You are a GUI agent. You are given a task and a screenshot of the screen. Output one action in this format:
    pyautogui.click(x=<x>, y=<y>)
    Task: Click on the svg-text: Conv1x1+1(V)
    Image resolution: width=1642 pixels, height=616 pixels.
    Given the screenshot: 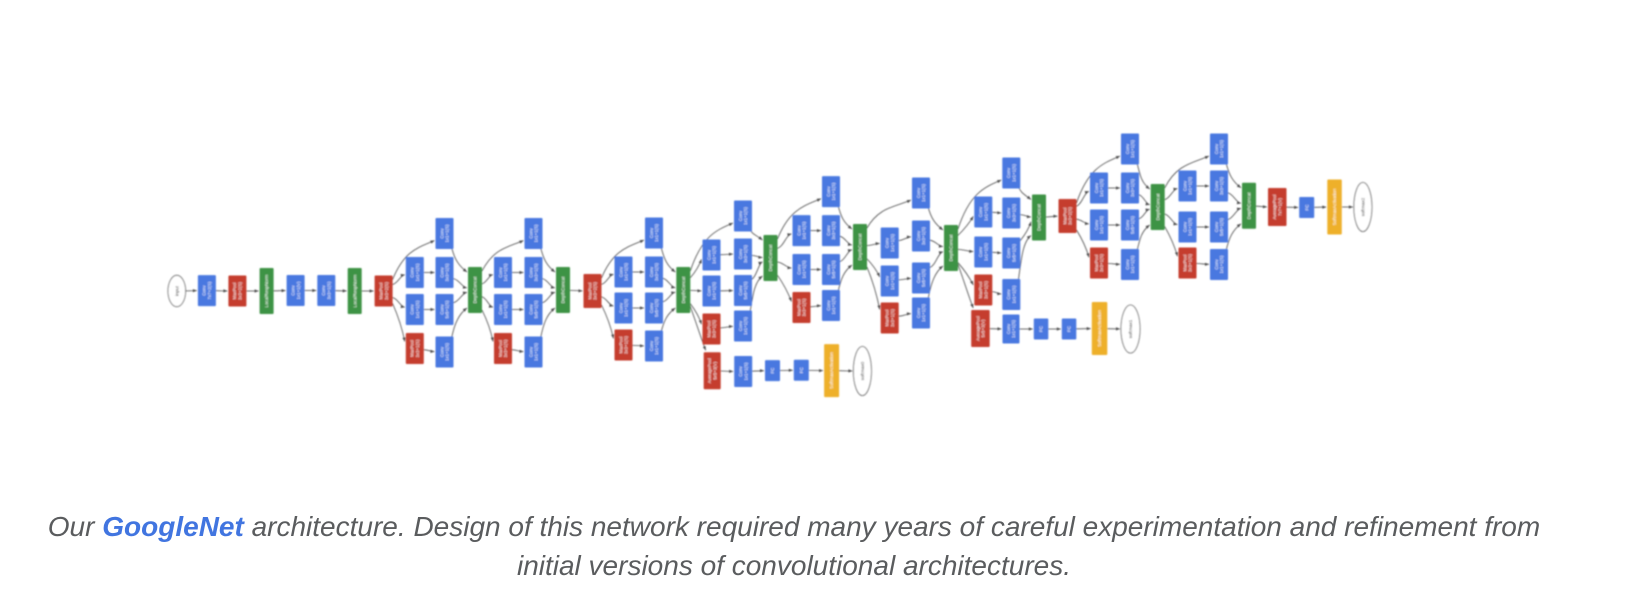 What is the action you would take?
    pyautogui.click(x=295, y=290)
    